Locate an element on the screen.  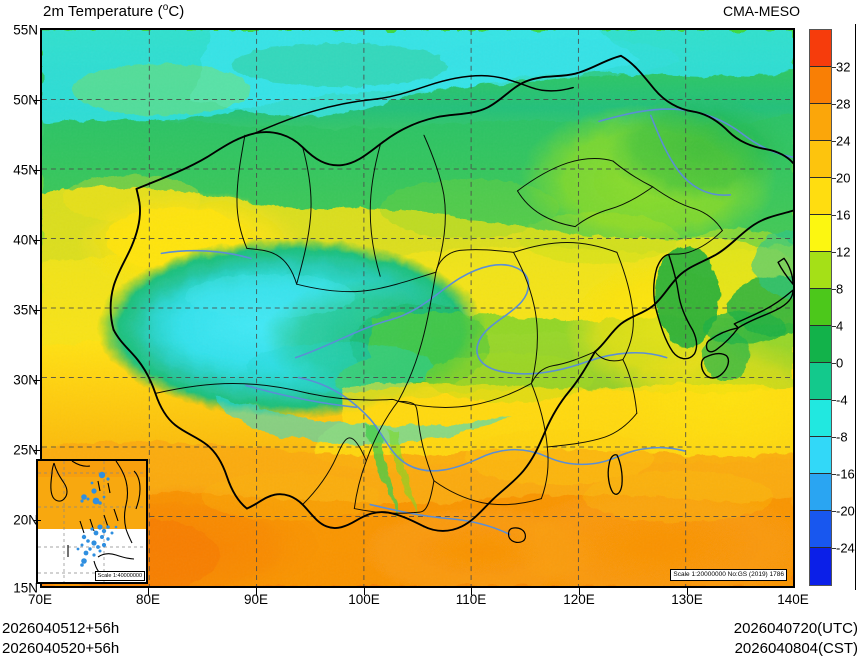
korea-coastline is located at coordinates (675, 306).